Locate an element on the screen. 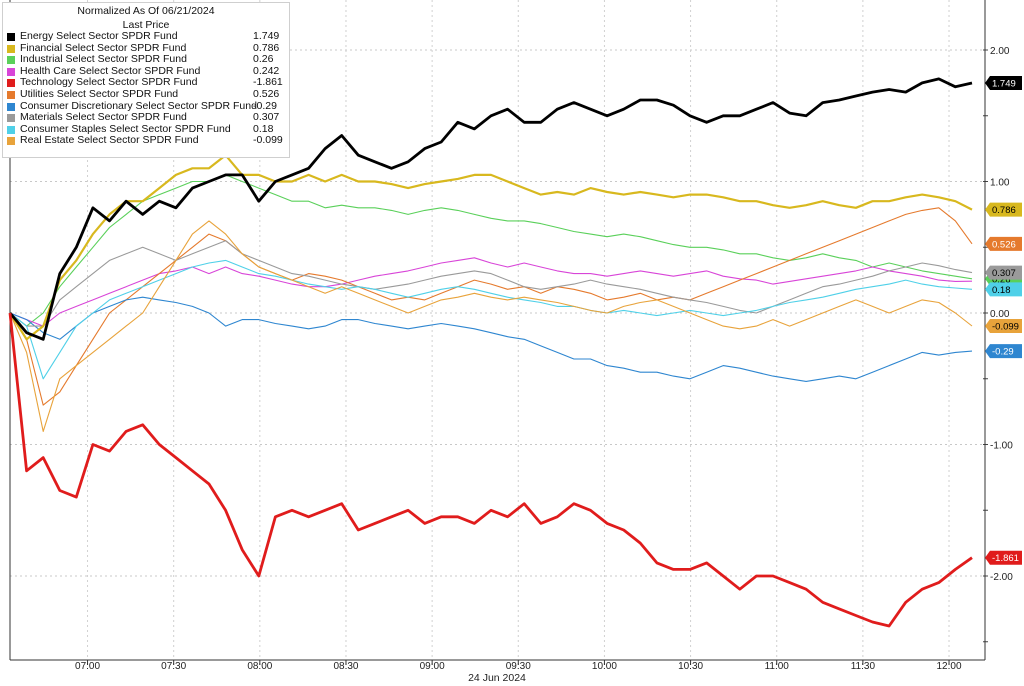 This screenshot has width=1024, height=686. x-tick-label: 12:00 is located at coordinates (949, 666).